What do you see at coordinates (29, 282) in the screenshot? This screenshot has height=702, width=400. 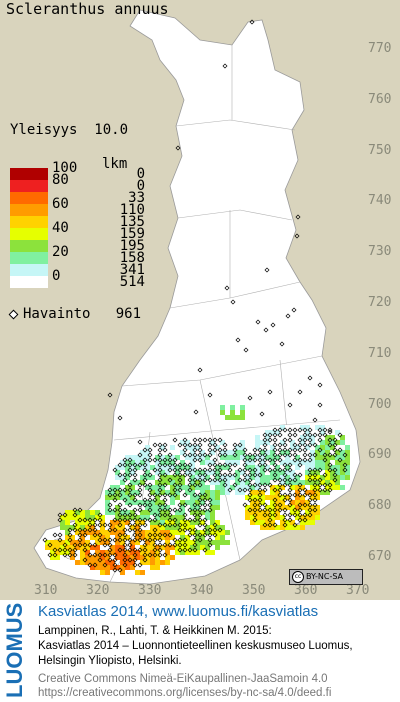 I see `legend-swatch` at bounding box center [29, 282].